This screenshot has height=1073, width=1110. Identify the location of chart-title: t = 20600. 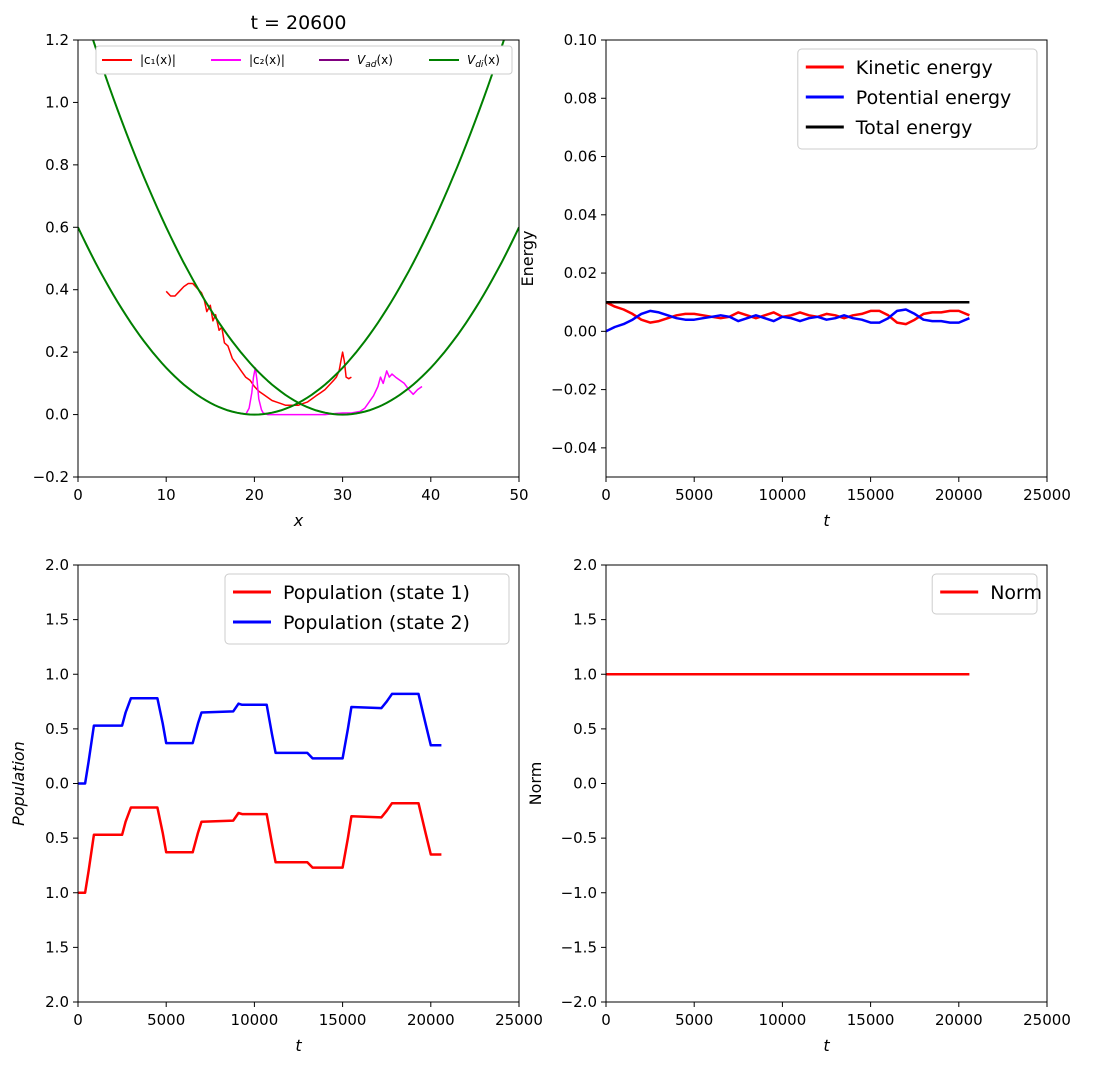
(299, 23).